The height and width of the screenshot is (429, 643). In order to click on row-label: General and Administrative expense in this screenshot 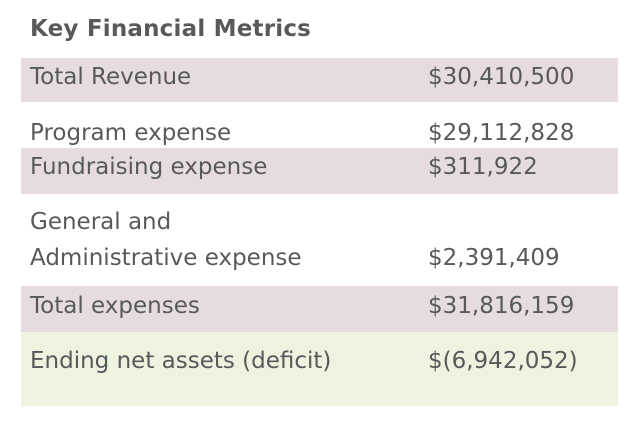, I will do `click(166, 240)`.